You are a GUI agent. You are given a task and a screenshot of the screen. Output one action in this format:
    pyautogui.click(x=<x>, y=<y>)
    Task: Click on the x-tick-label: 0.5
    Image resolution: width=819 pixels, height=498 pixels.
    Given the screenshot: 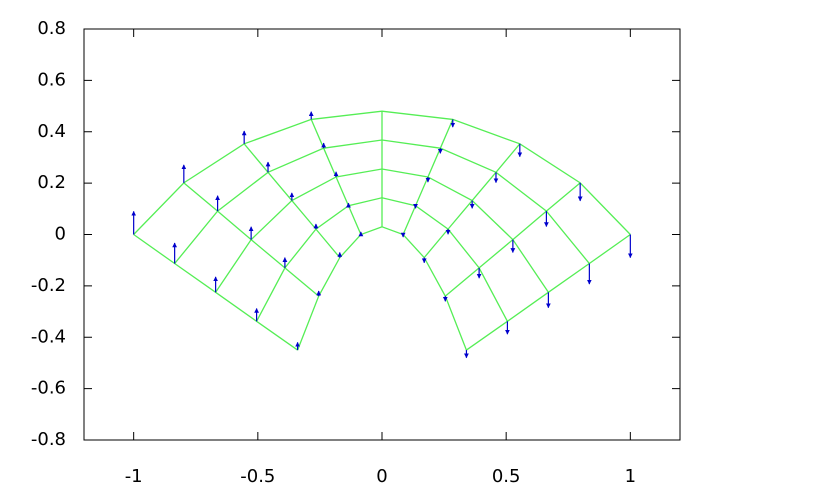 What is the action you would take?
    pyautogui.click(x=506, y=476)
    